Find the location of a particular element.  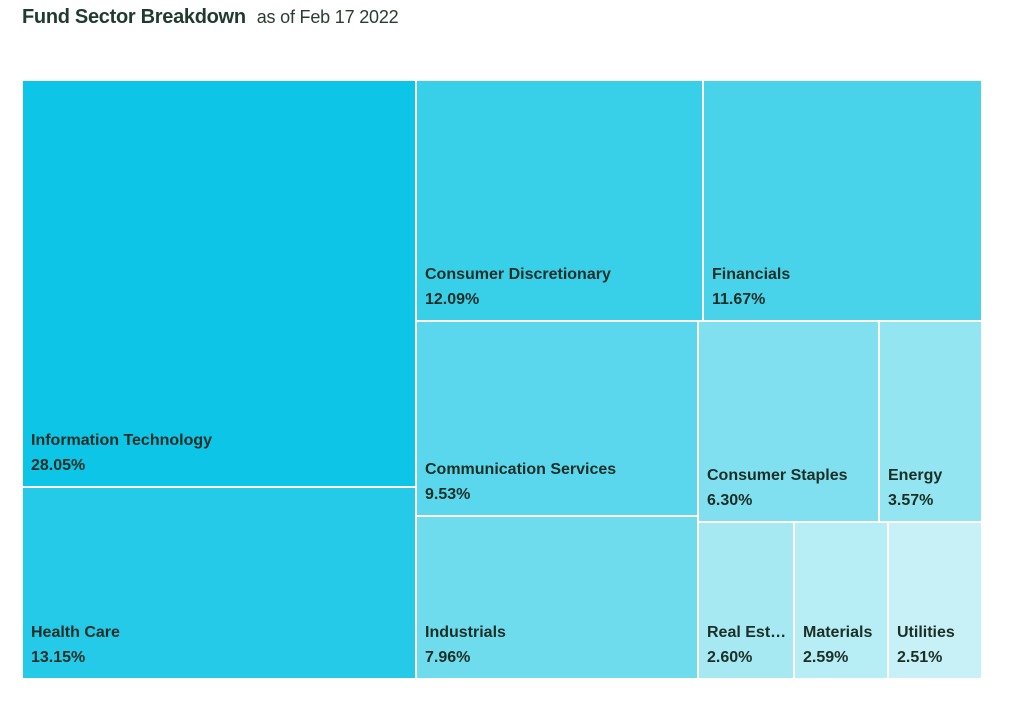

tile-sector-name: Consumer Discretionary is located at coordinates (518, 274).